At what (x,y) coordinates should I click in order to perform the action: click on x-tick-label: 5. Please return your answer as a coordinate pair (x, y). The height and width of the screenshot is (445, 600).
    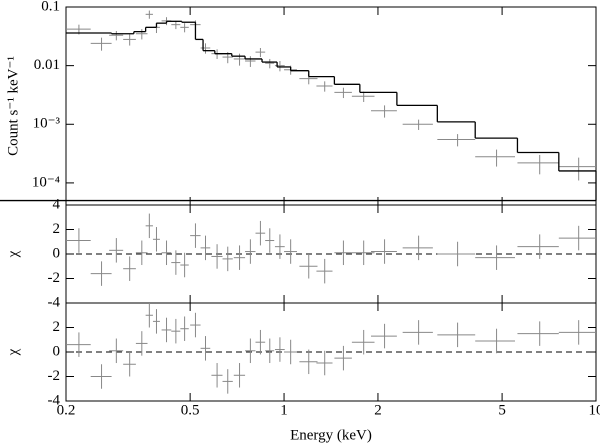
    Looking at the image, I should click on (502, 410).